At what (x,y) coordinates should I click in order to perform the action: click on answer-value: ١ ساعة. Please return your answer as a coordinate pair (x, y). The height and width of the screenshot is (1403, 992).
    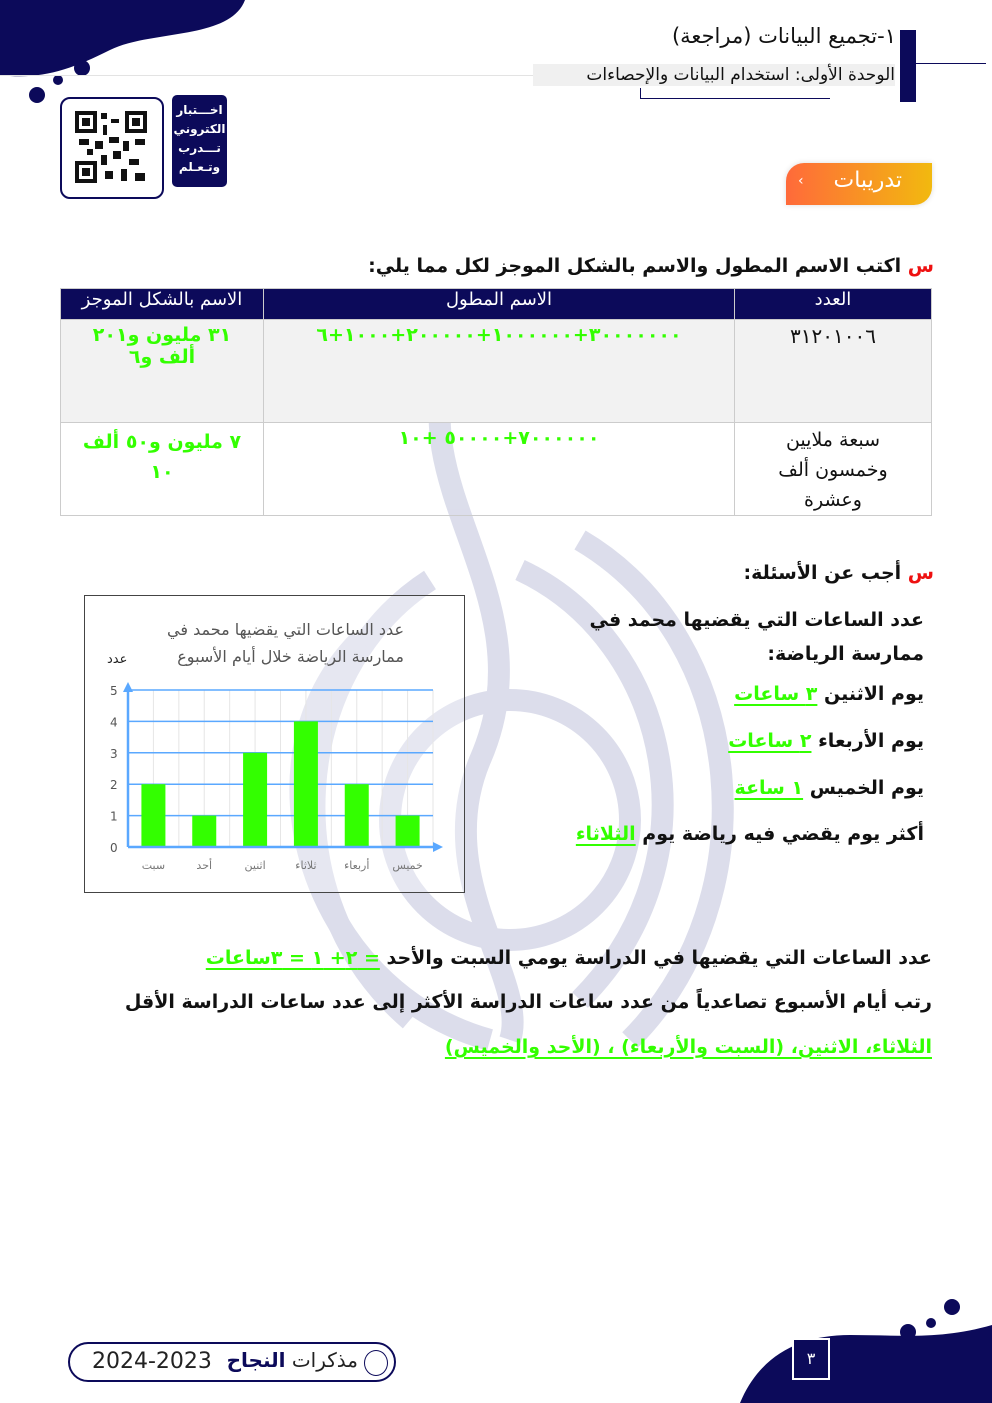
    Looking at the image, I should click on (769, 788).